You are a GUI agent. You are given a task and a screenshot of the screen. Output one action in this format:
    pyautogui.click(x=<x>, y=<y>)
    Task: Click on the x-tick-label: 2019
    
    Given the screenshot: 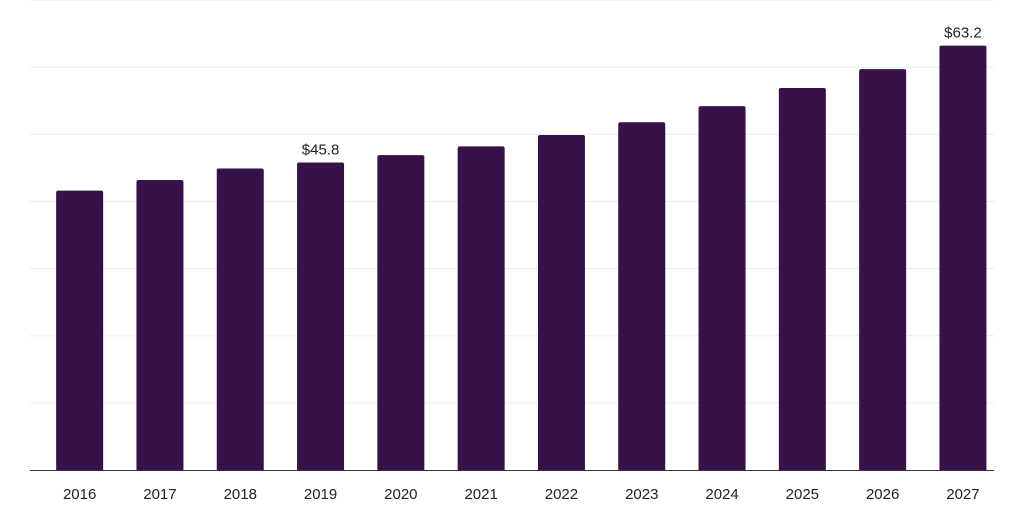 What is the action you would take?
    pyautogui.click(x=320, y=494)
    